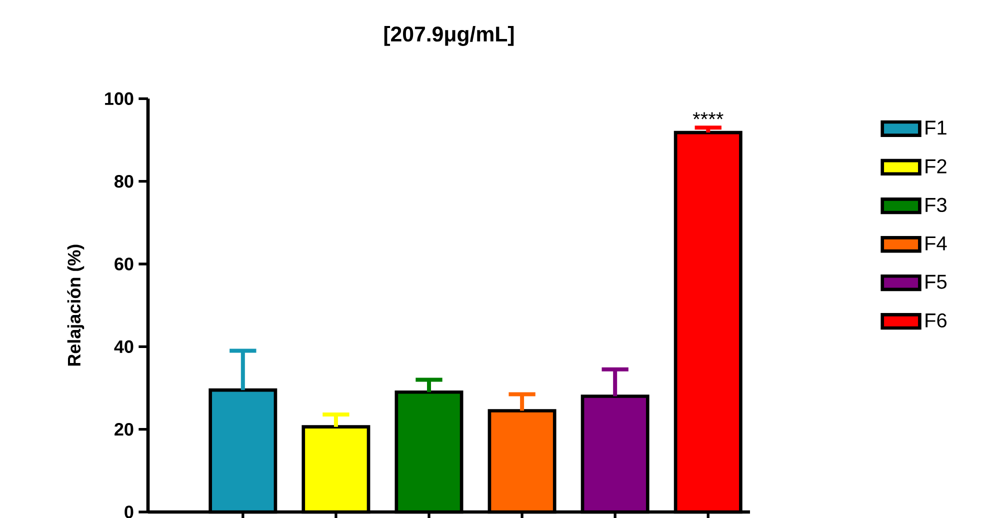 The image size is (987, 518). Describe the element at coordinates (129, 512) in the screenshot. I see `y-tick-label: 0` at that location.